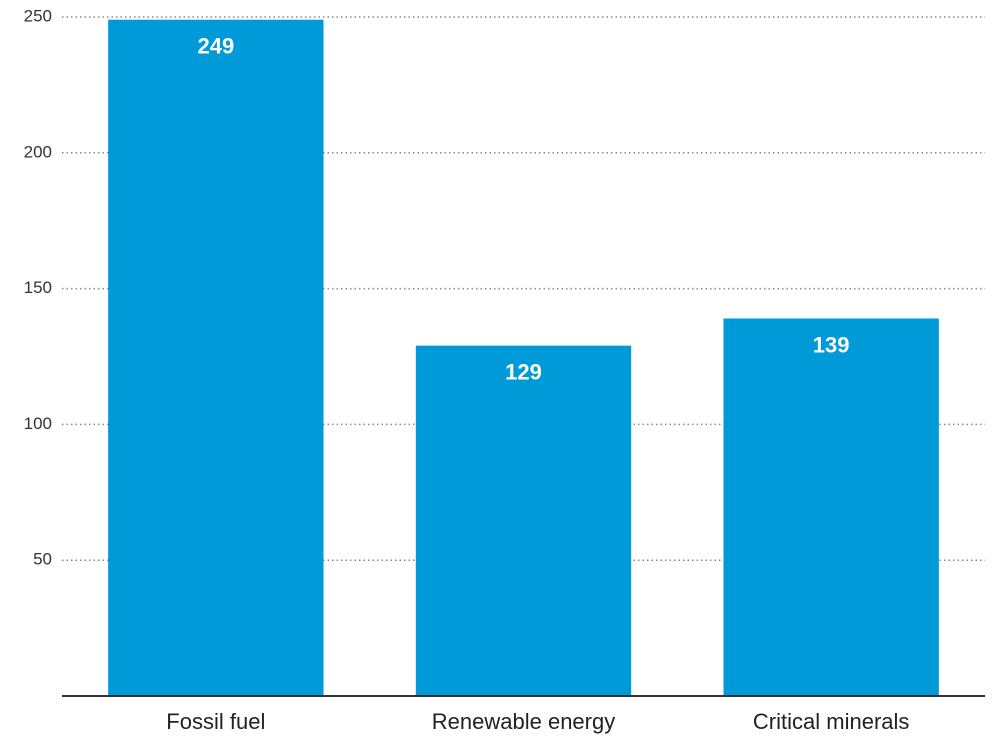  I want to click on y-tick-label: 250, so click(38, 15).